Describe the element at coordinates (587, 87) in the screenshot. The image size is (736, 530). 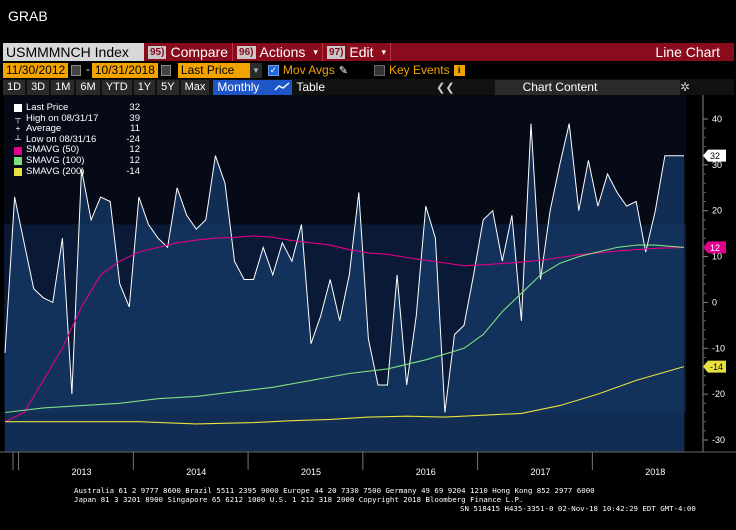
I see `chart-content-button: Chart Content` at that location.